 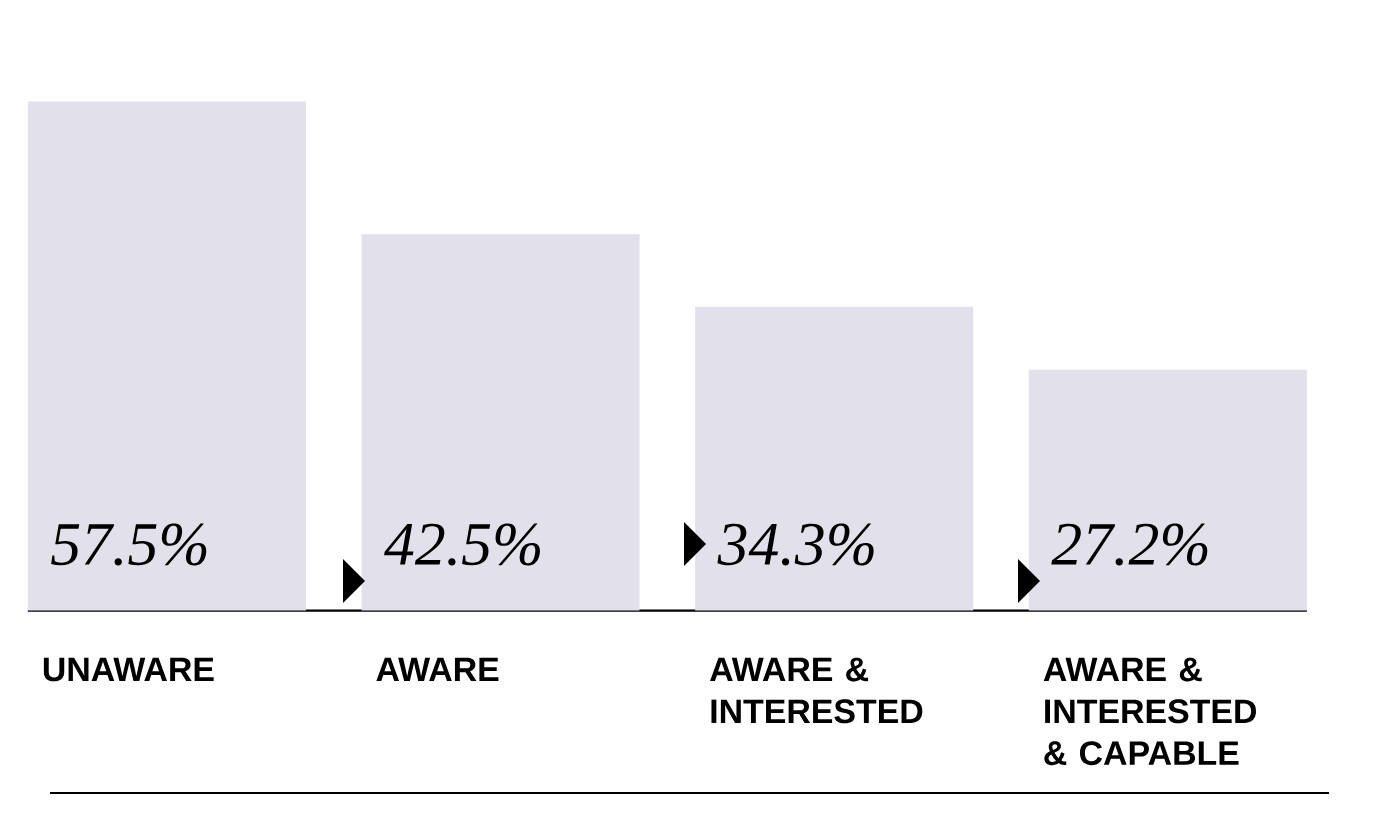 I want to click on x-tick-label: UNAWARE, so click(x=128, y=669).